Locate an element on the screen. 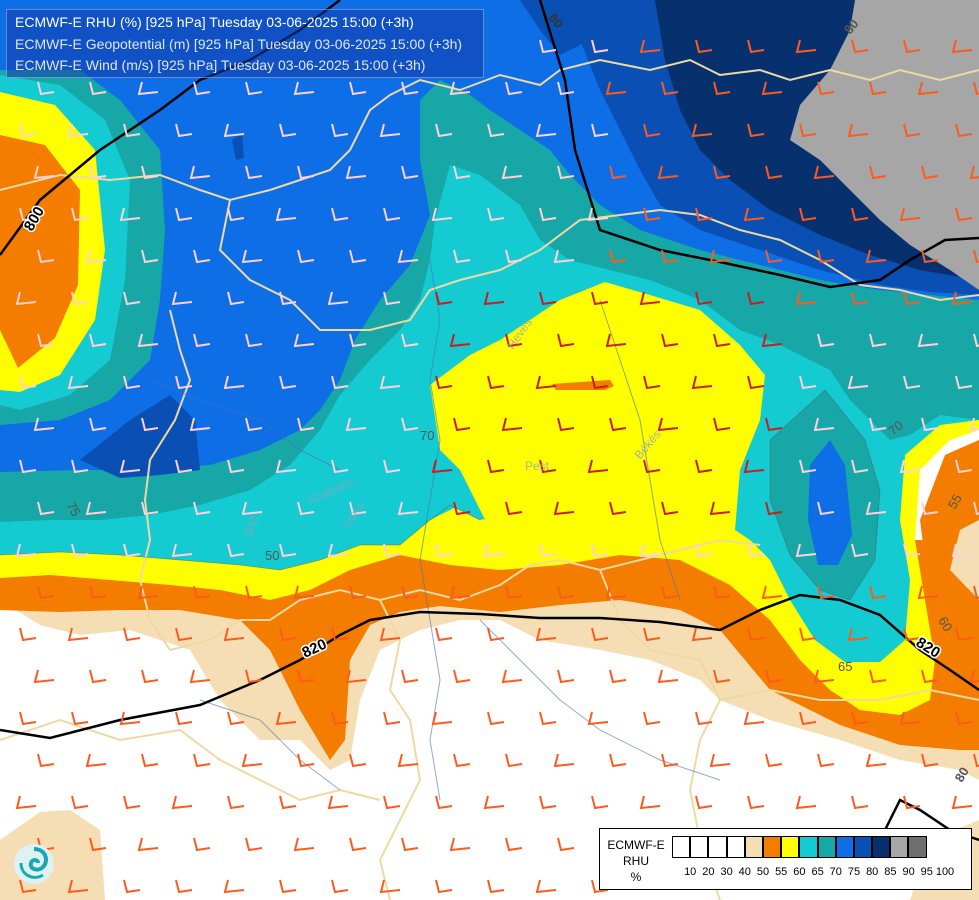 The width and height of the screenshot is (979, 900). rhu-label-70-b: 70 is located at coordinates (427, 435).